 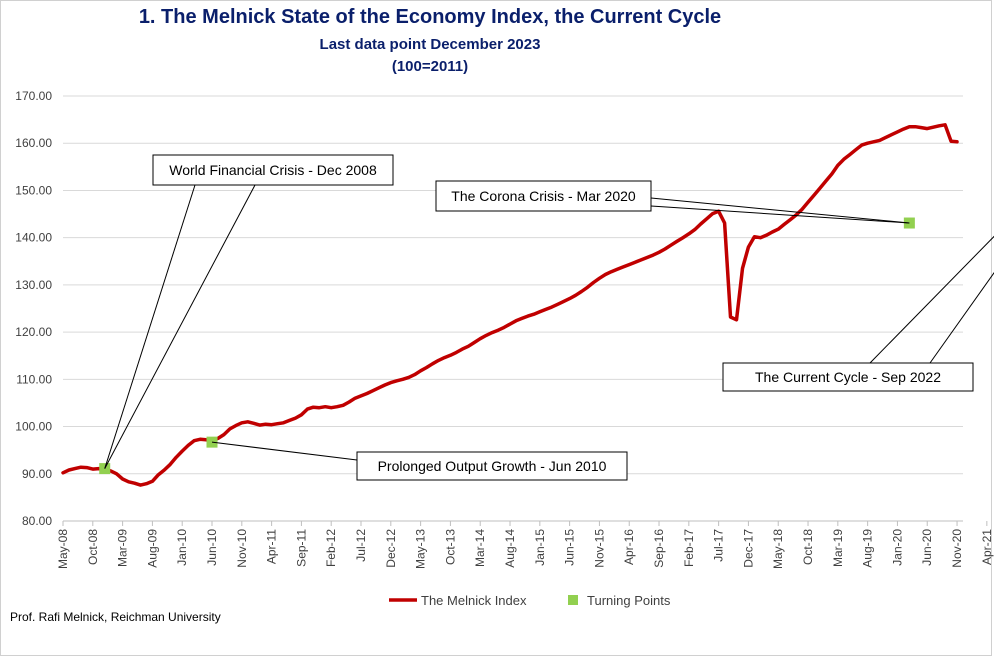 I want to click on x-tick-label: Aug-09, so click(x=152, y=548).